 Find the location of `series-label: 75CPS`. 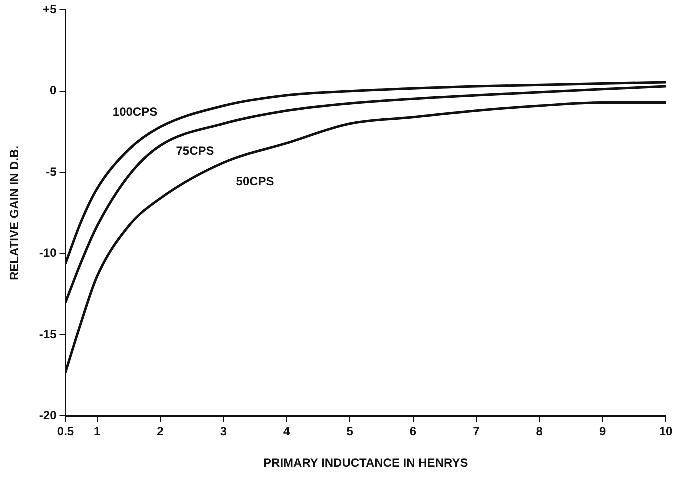

series-label: 75CPS is located at coordinates (195, 151).